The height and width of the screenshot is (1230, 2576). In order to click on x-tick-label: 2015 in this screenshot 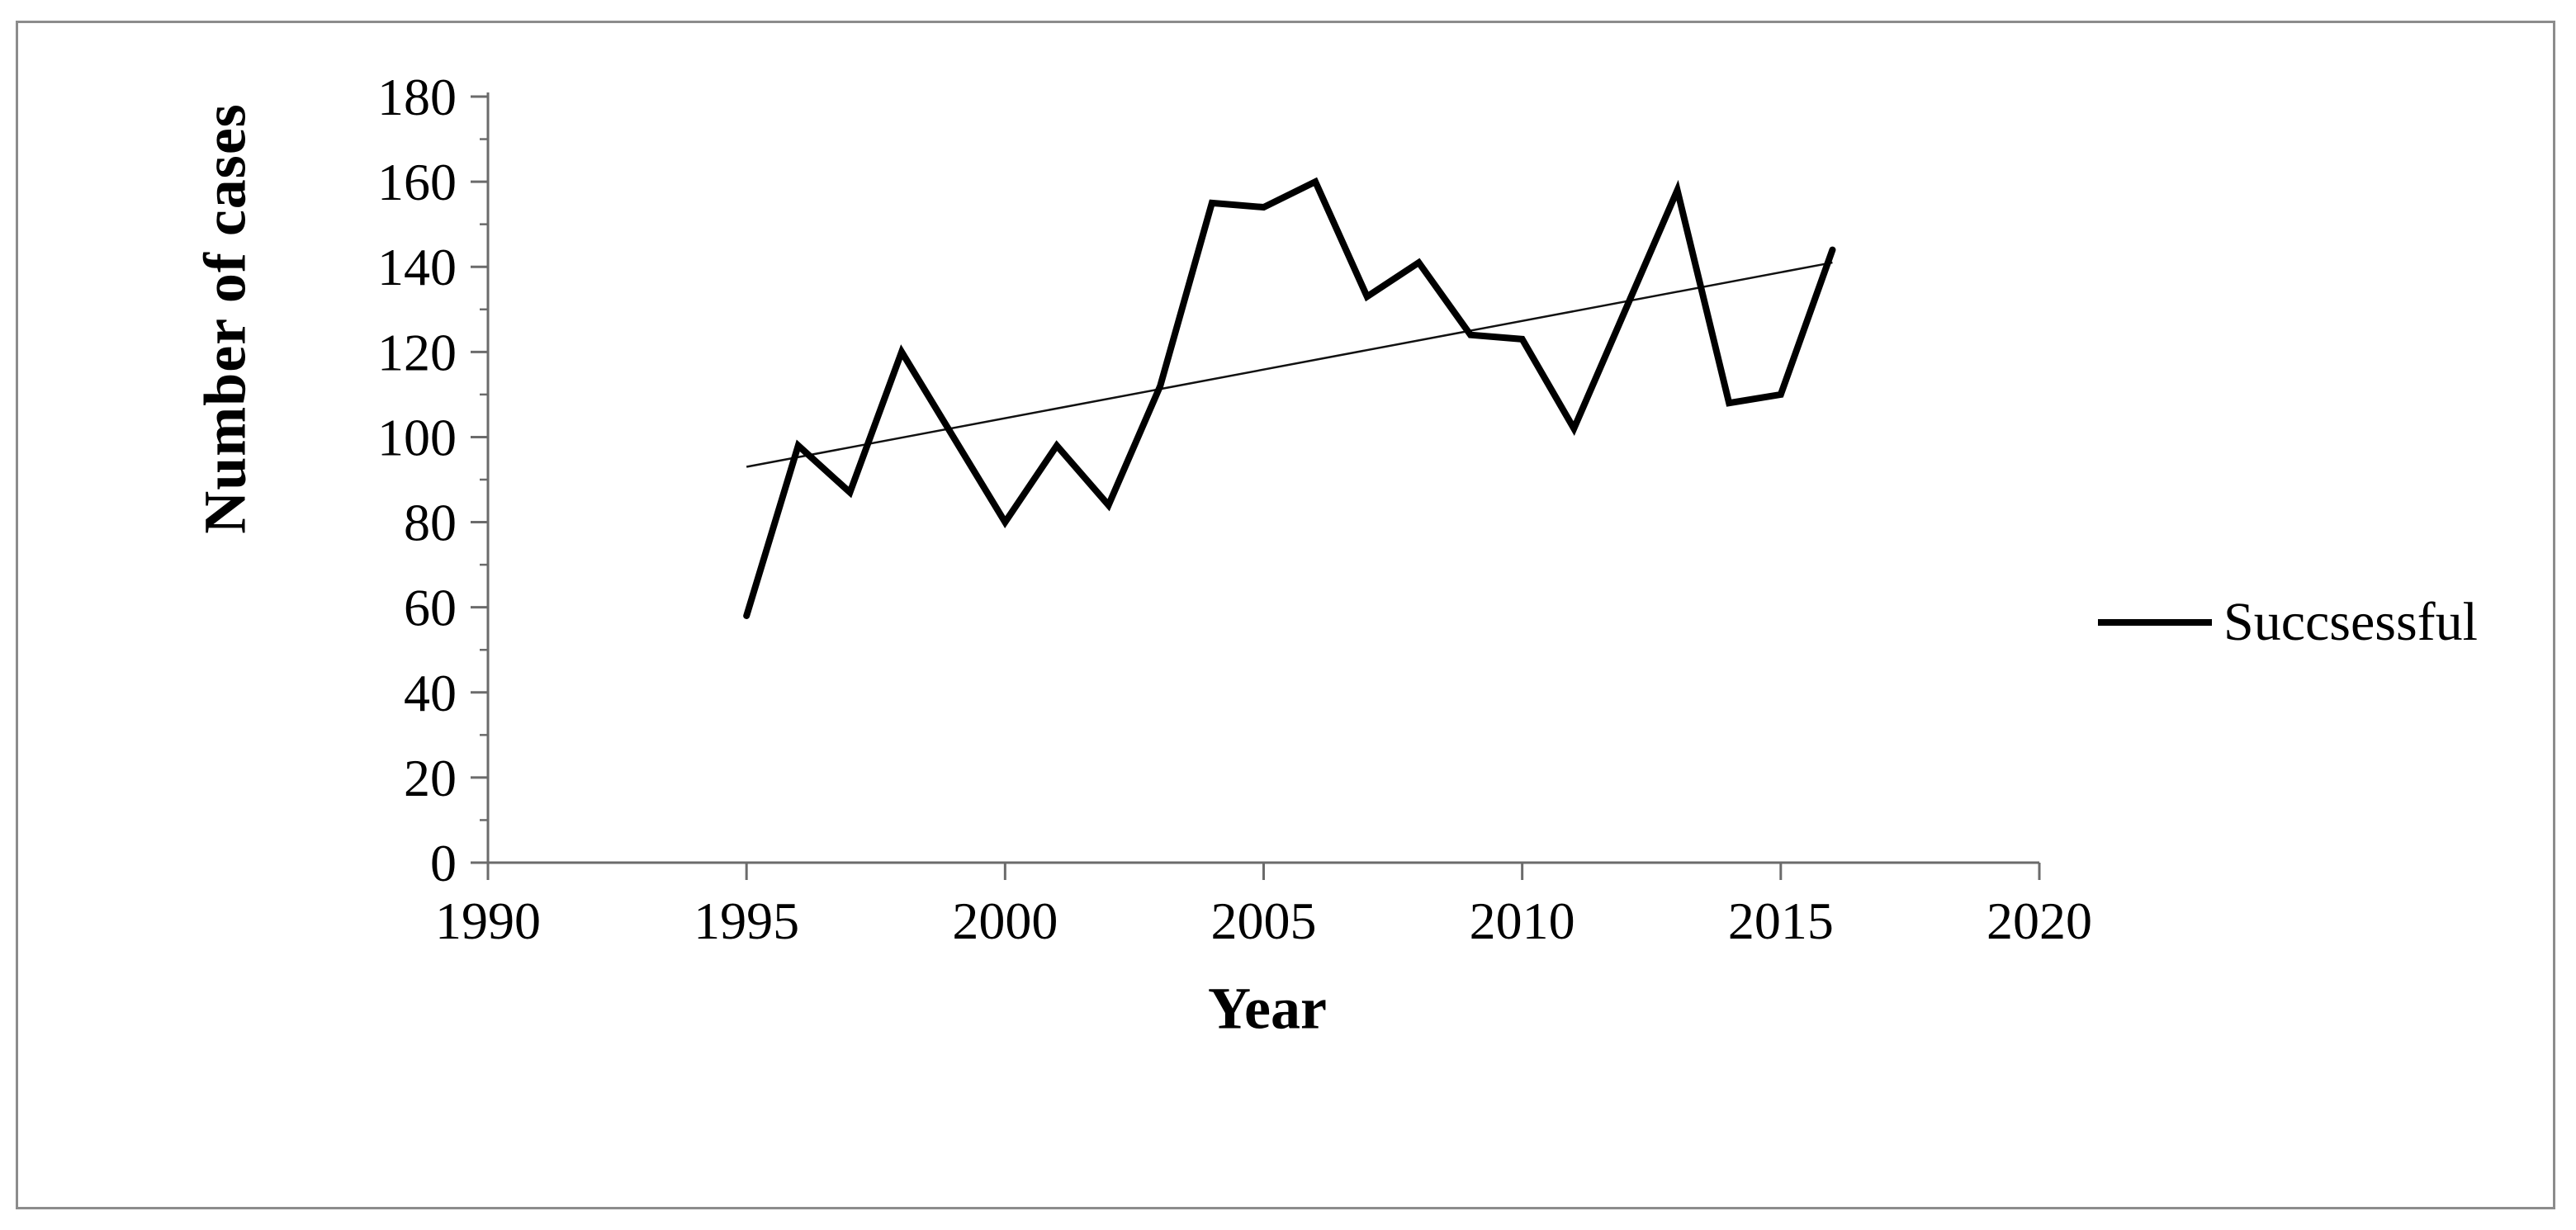, I will do `click(1781, 921)`.